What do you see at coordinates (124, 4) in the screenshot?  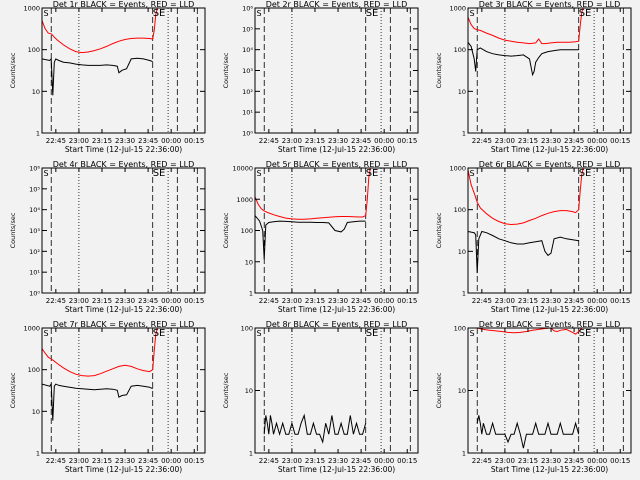 I see `chart-title: Det 1r BLACK = Events, RED = LLD` at bounding box center [124, 4].